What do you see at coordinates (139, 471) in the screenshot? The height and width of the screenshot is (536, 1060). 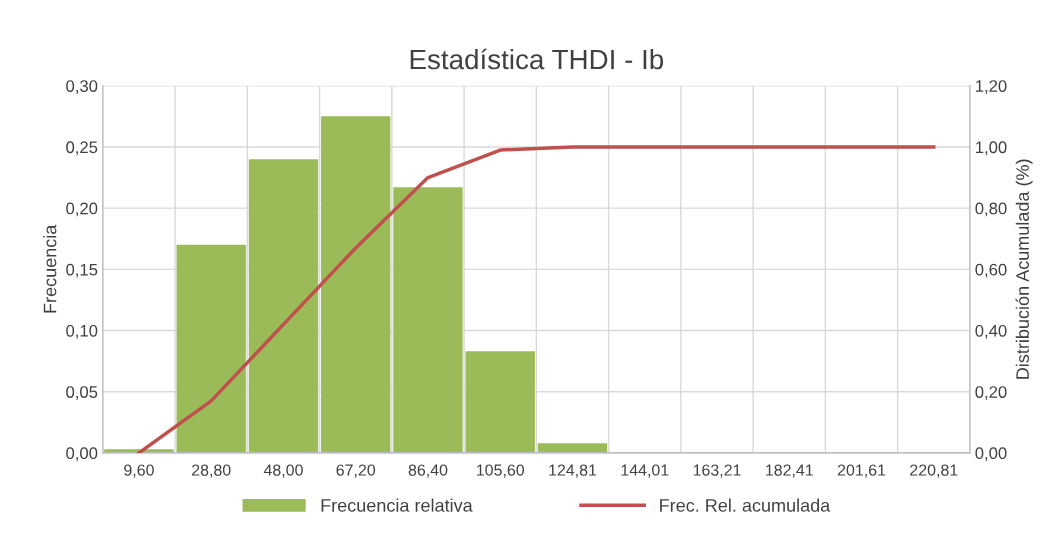 I see `x-tick-label: 9,60` at bounding box center [139, 471].